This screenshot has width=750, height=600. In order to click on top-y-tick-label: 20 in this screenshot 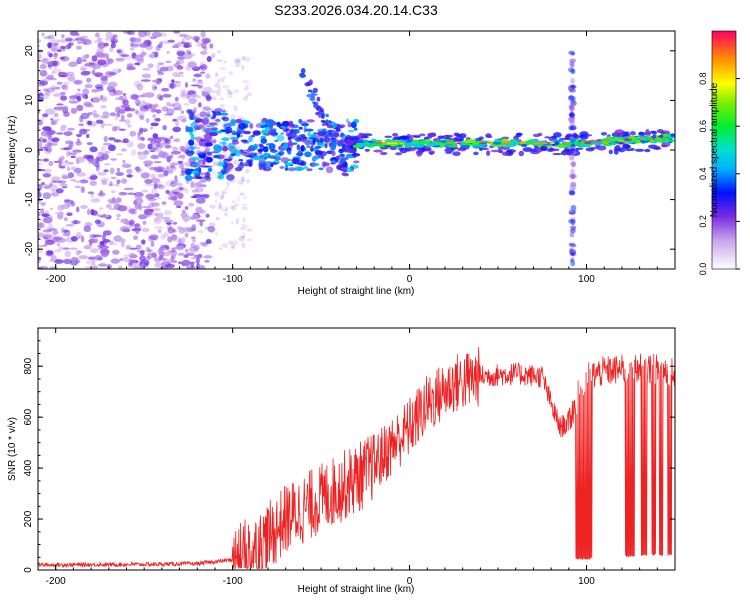, I will do `click(29, 51)`.